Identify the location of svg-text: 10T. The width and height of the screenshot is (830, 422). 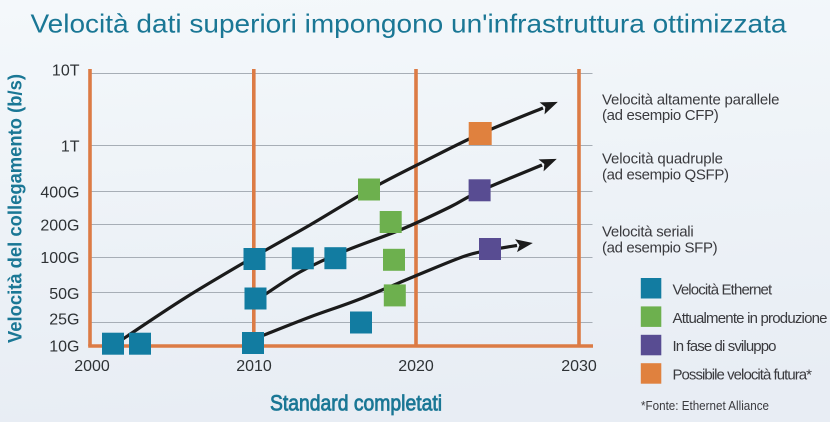
(66, 70).